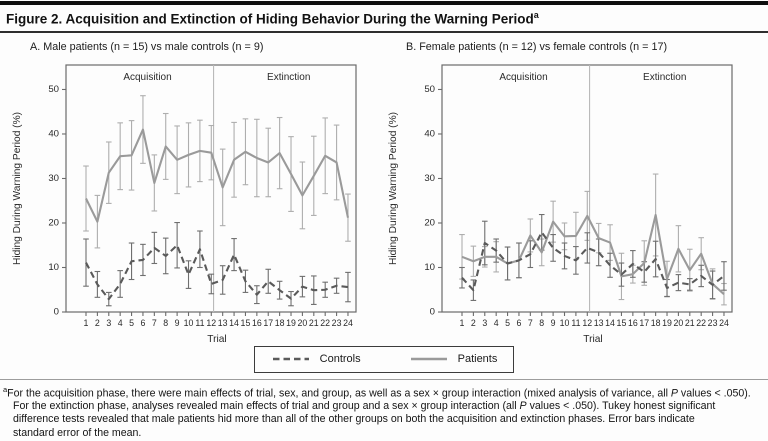 The width and height of the screenshot is (768, 441). I want to click on legend-label: Patients, so click(477, 359).